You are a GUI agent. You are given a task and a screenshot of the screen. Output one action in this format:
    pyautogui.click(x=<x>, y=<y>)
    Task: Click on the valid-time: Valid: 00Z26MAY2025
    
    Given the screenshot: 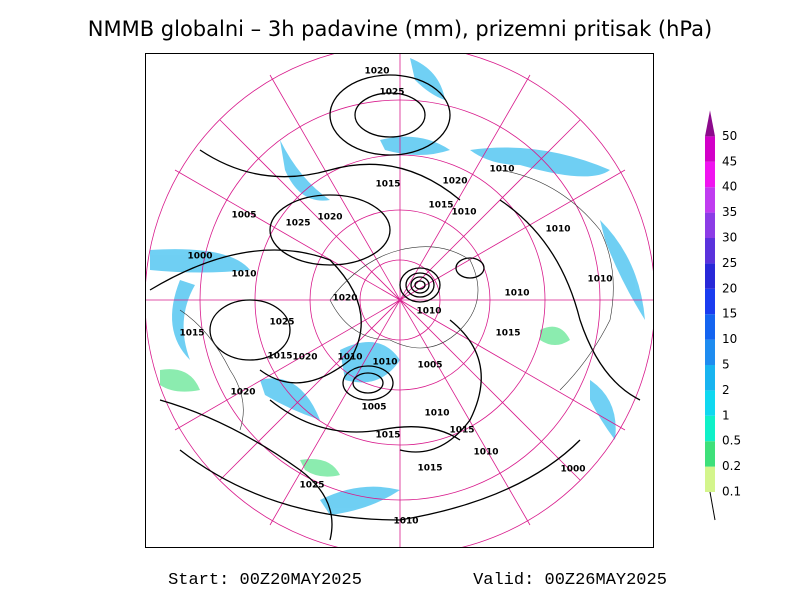 What is the action you would take?
    pyautogui.click(x=570, y=580)
    